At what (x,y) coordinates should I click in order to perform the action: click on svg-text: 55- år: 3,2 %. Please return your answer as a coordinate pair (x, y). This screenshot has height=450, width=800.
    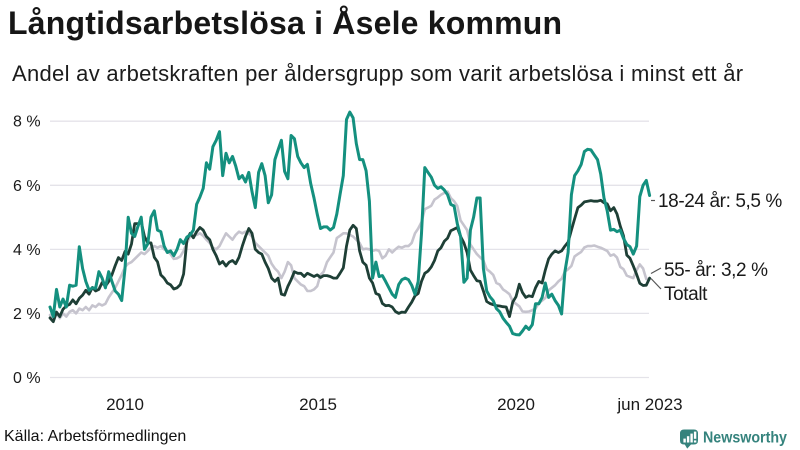
    Looking at the image, I should click on (716, 270).